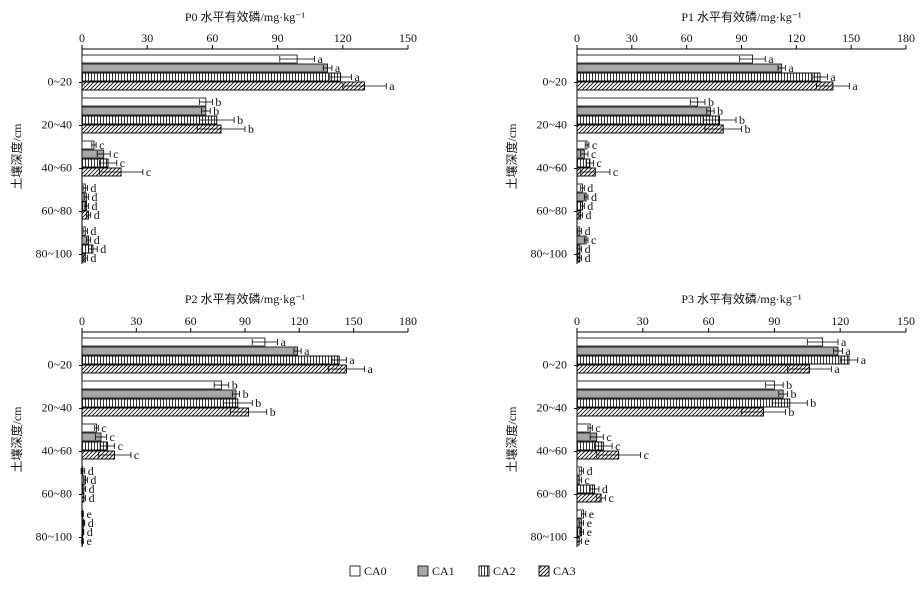  Describe the element at coordinates (408, 321) in the screenshot. I see `x-tick-label: 180` at that location.